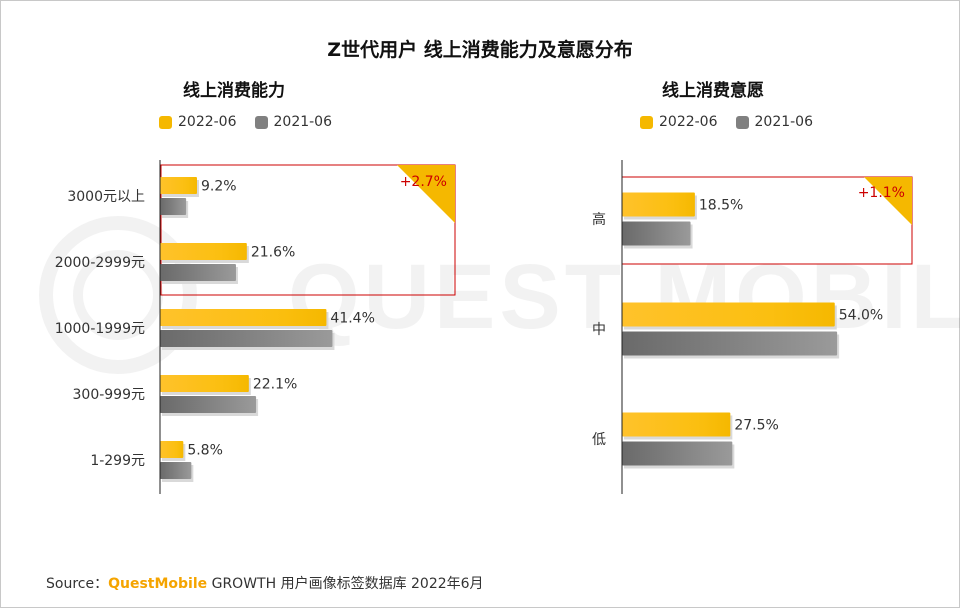  Describe the element at coordinates (100, 329) in the screenshot. I see `category-label: 1000-1999元` at that location.